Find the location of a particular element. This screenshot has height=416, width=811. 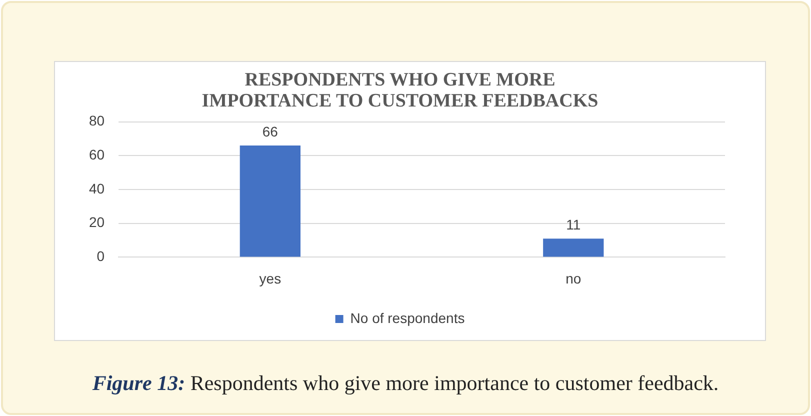

y-tick-label: 60 is located at coordinates (96, 154).